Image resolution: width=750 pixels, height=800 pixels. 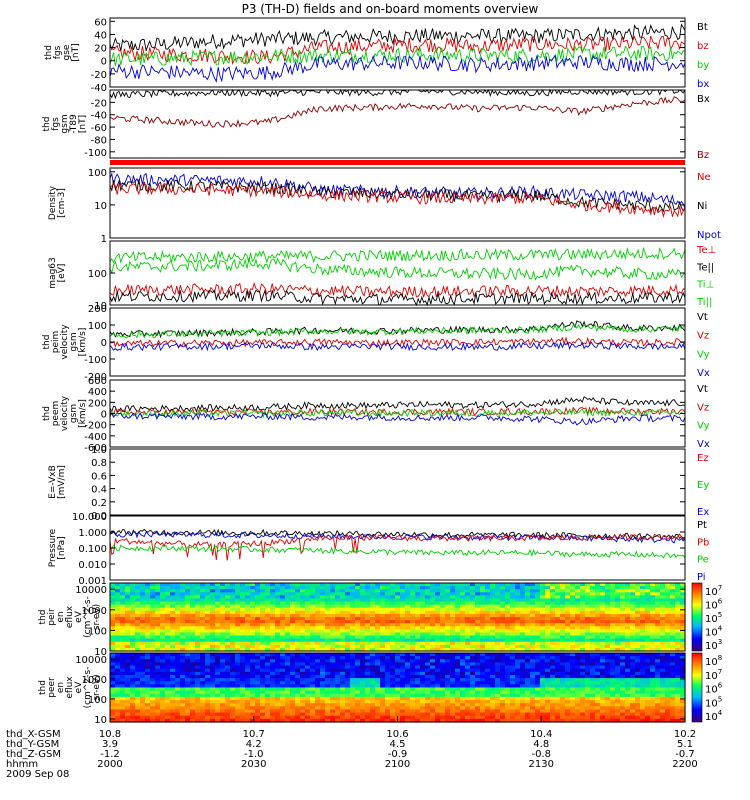 What do you see at coordinates (43, 617) in the screenshot?
I see `y-axis-label-line: thd` at bounding box center [43, 617].